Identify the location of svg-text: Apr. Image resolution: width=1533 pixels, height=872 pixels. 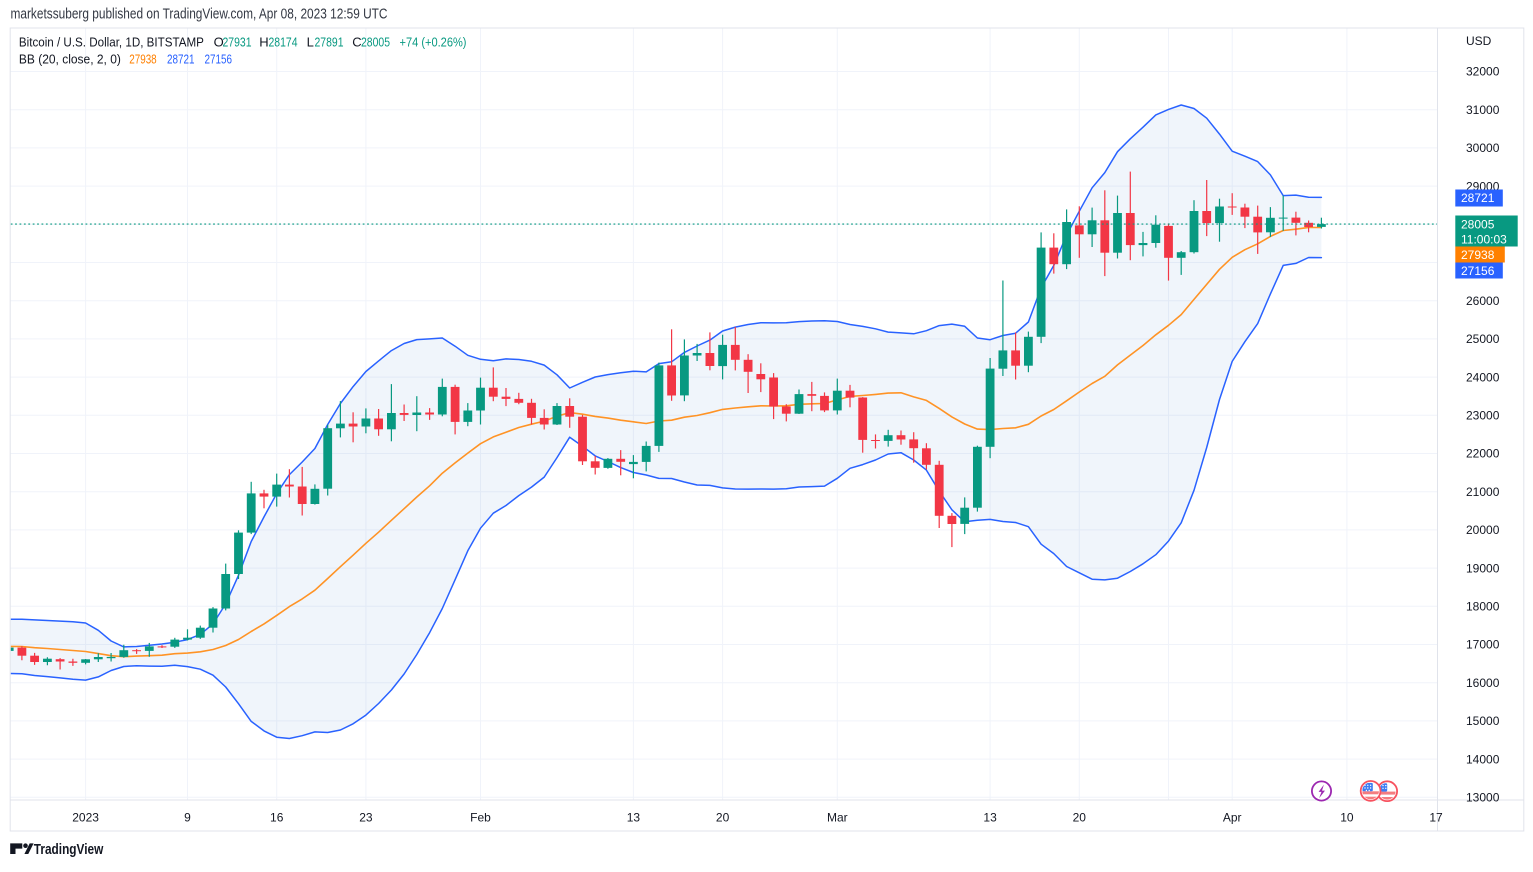
(1232, 818).